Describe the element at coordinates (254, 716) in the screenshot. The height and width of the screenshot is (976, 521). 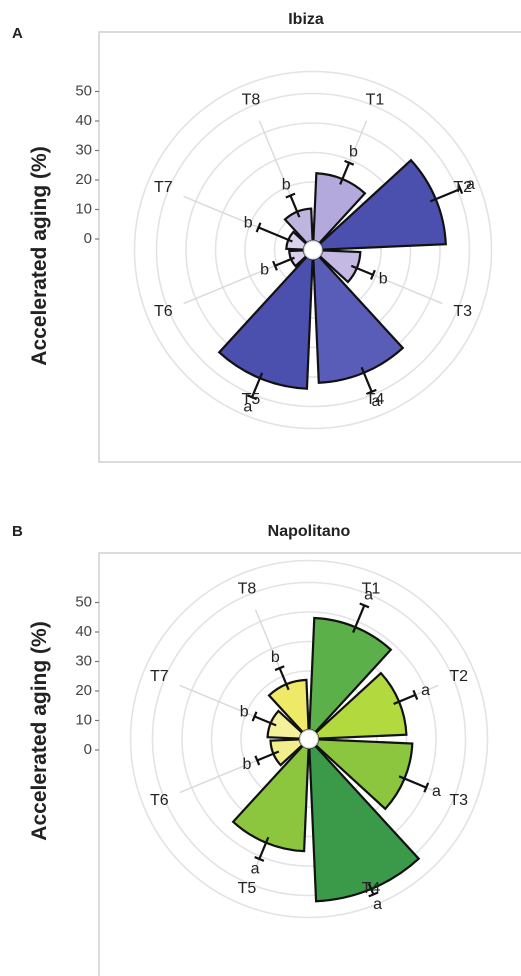
I see `panel-b-error-cap-t7` at that location.